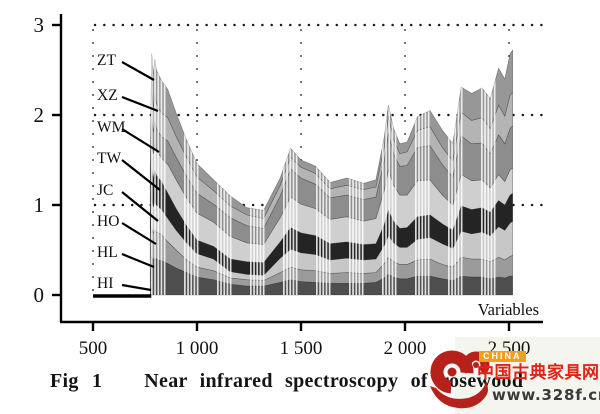 The image size is (600, 414). I want to click on x-tick-label: 2 000, so click(405, 348).